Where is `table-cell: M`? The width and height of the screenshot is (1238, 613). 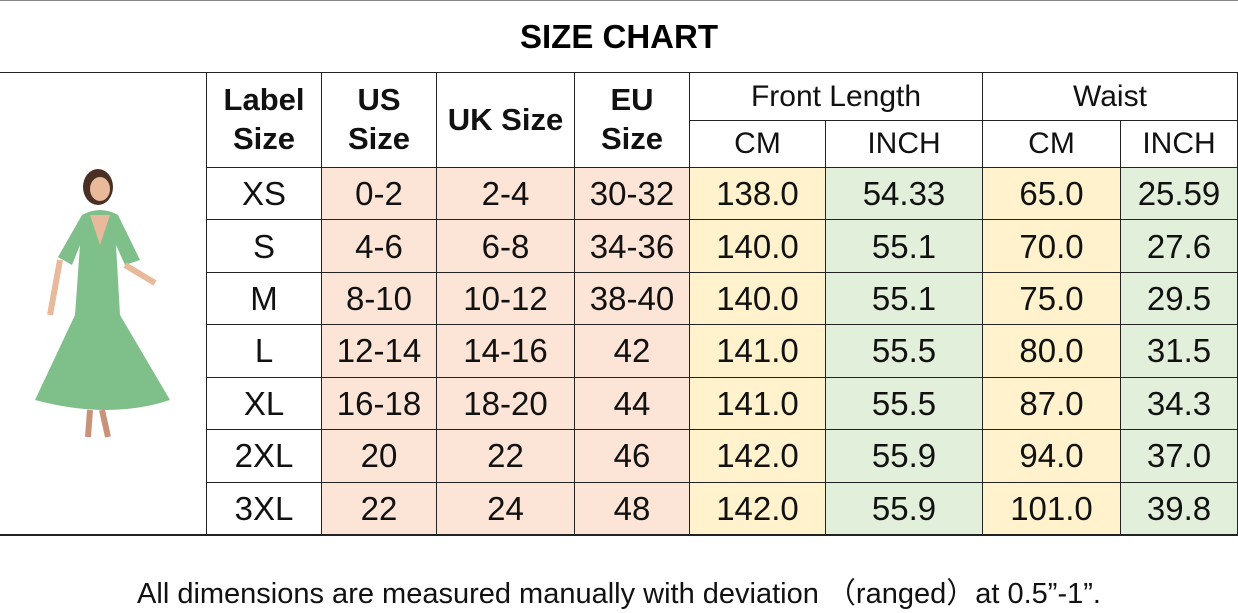
table-cell: M is located at coordinates (264, 299).